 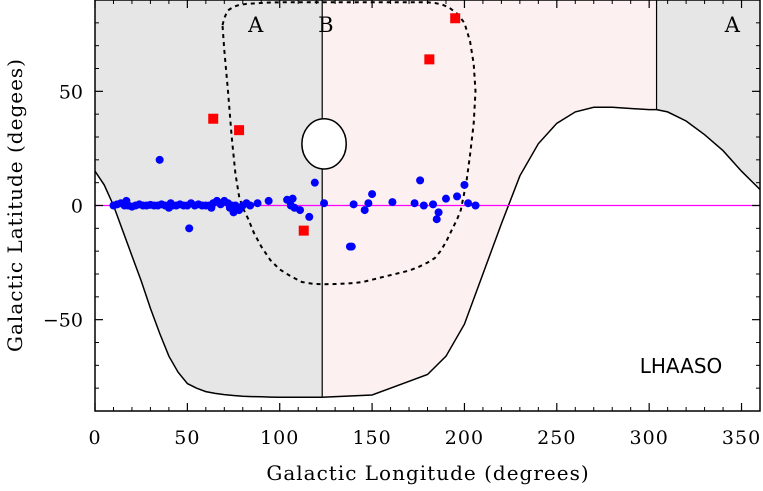 What do you see at coordinates (279, 438) in the screenshot?
I see `x-tick-label-2: 100` at bounding box center [279, 438].